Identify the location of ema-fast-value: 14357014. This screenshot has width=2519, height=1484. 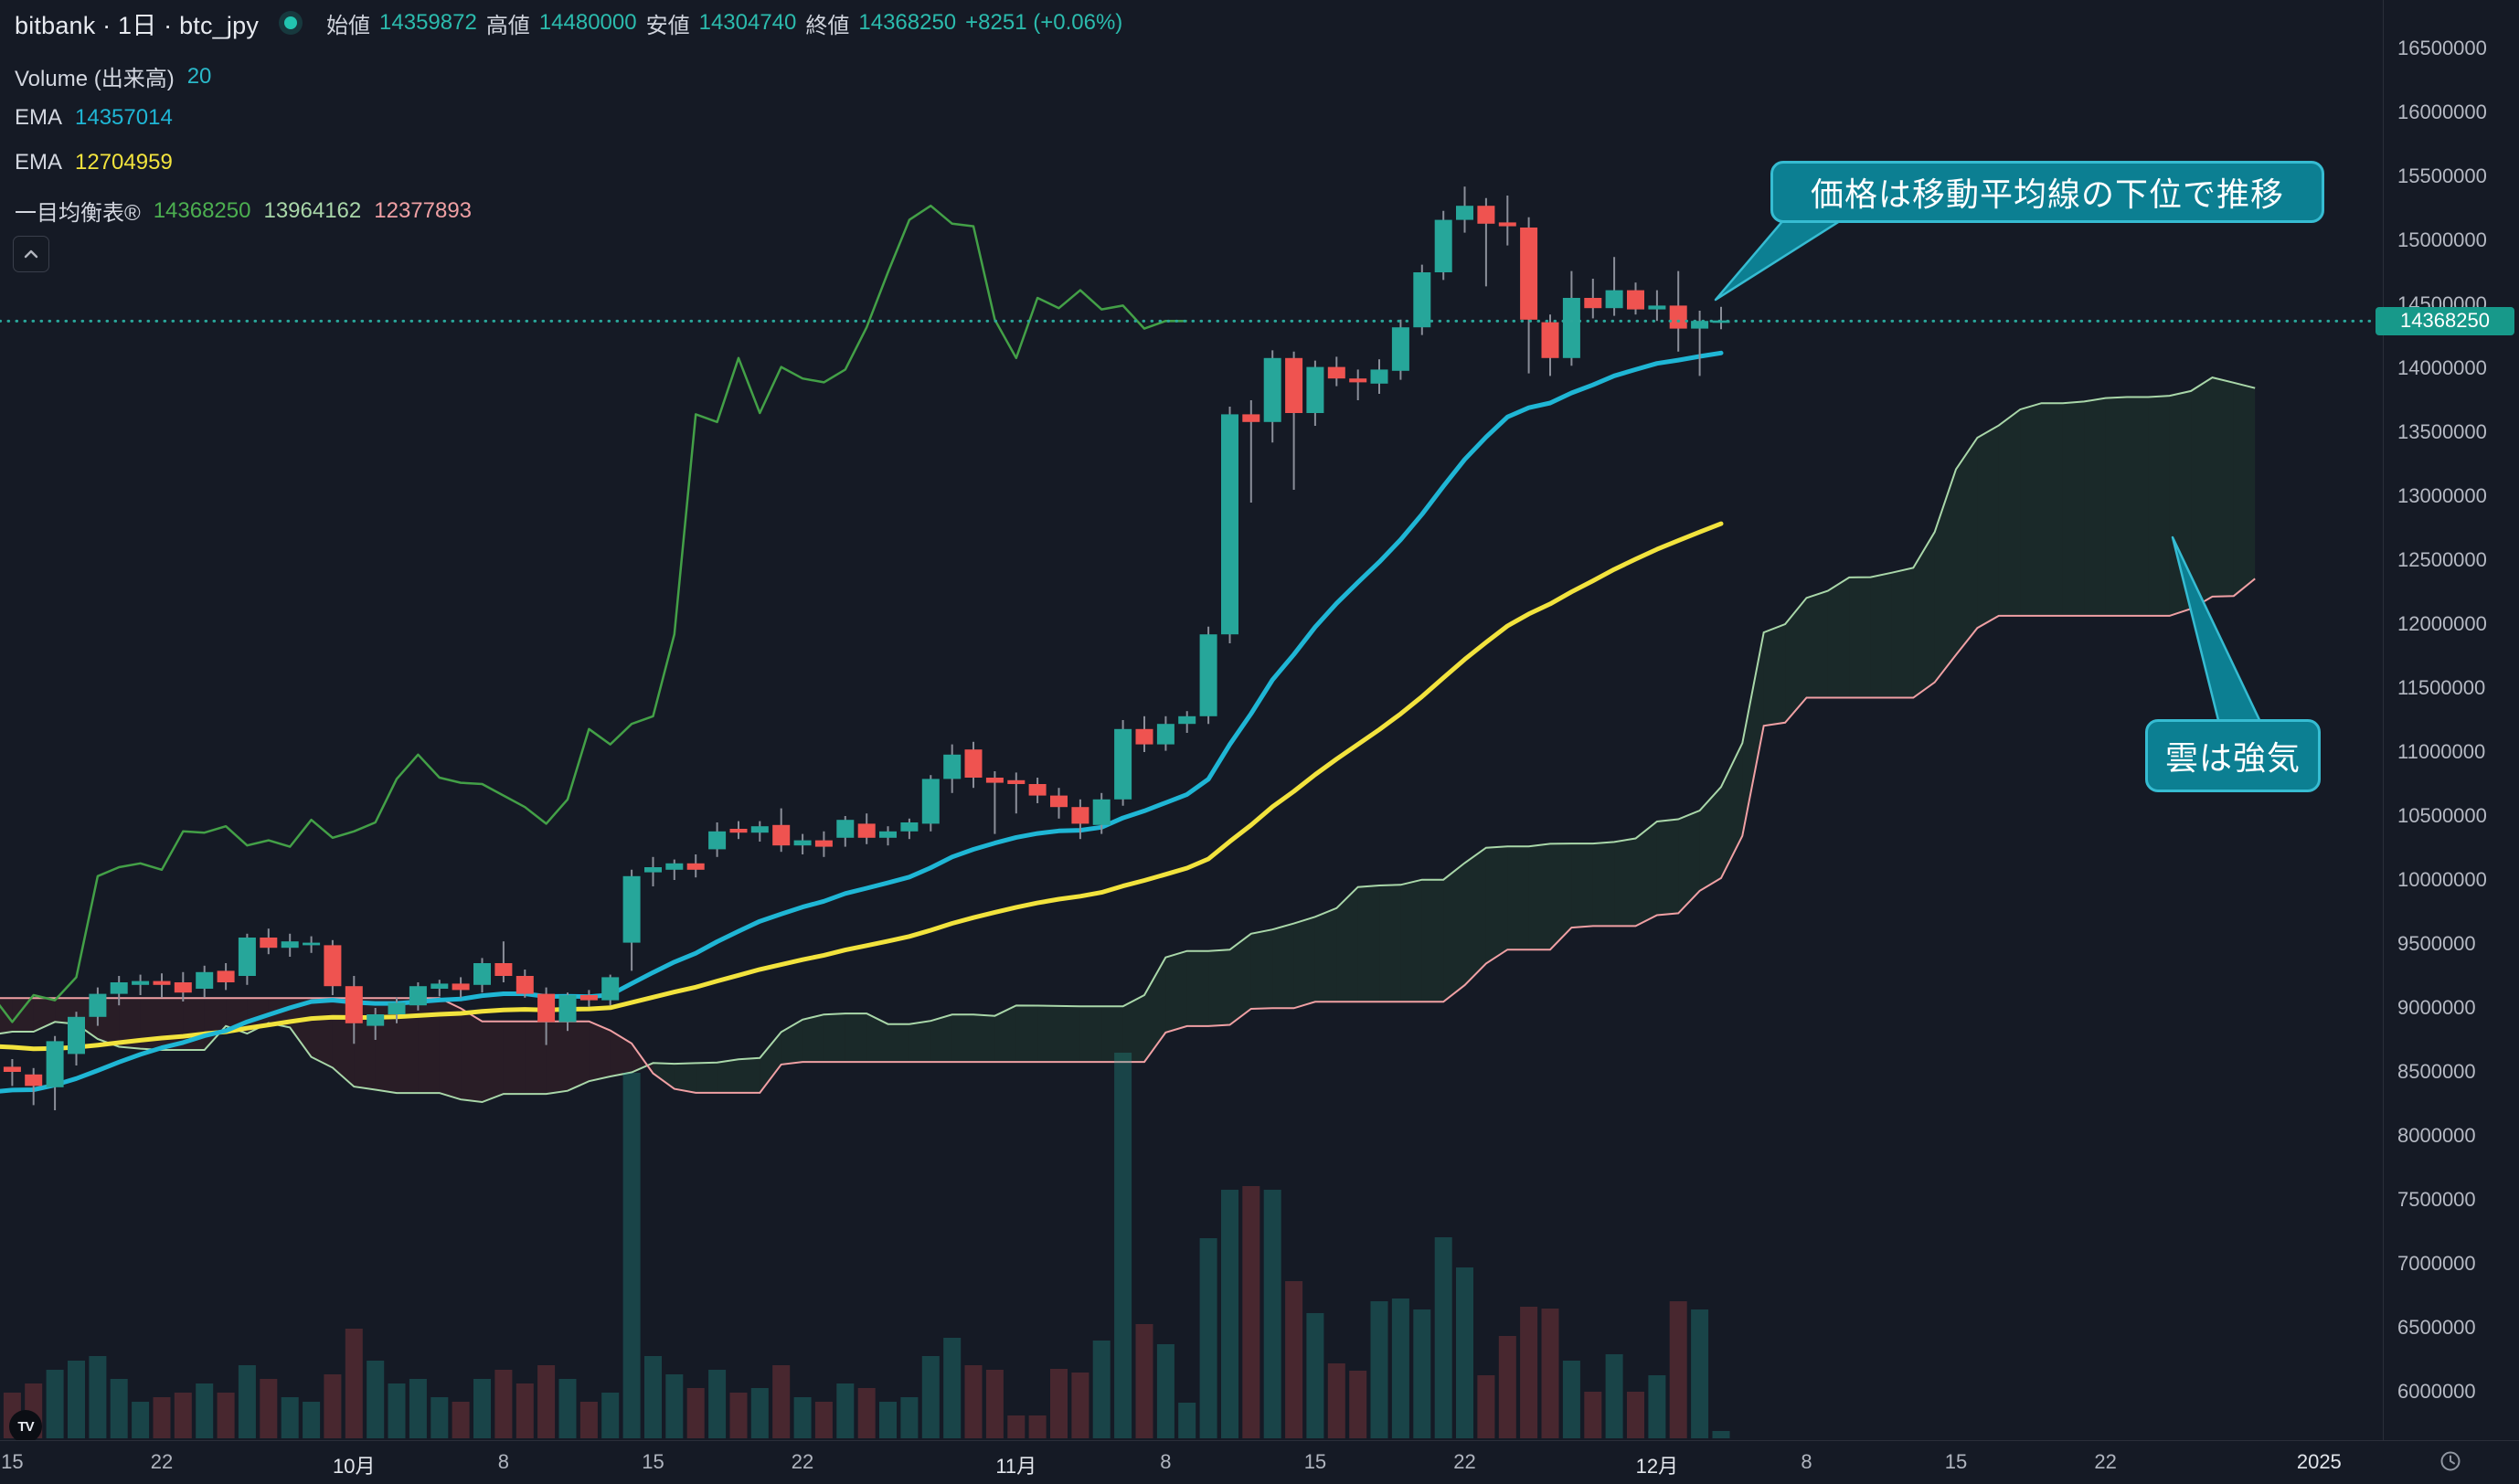
(124, 117).